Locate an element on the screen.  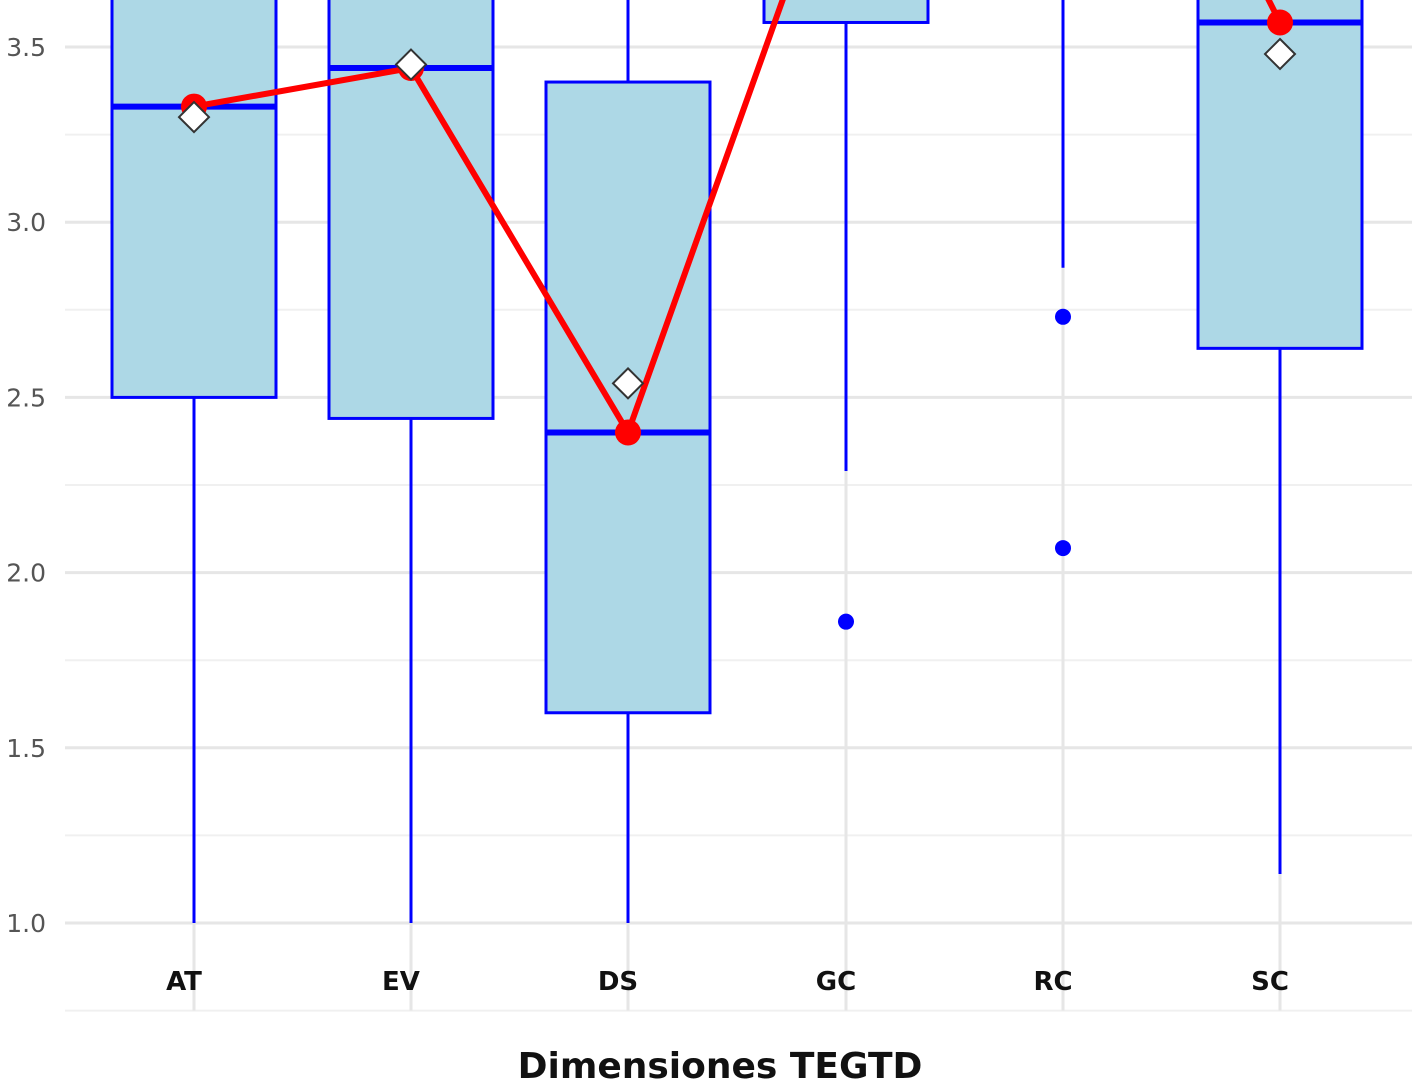
y-tick-label: 2.0 is located at coordinates (26, 573).